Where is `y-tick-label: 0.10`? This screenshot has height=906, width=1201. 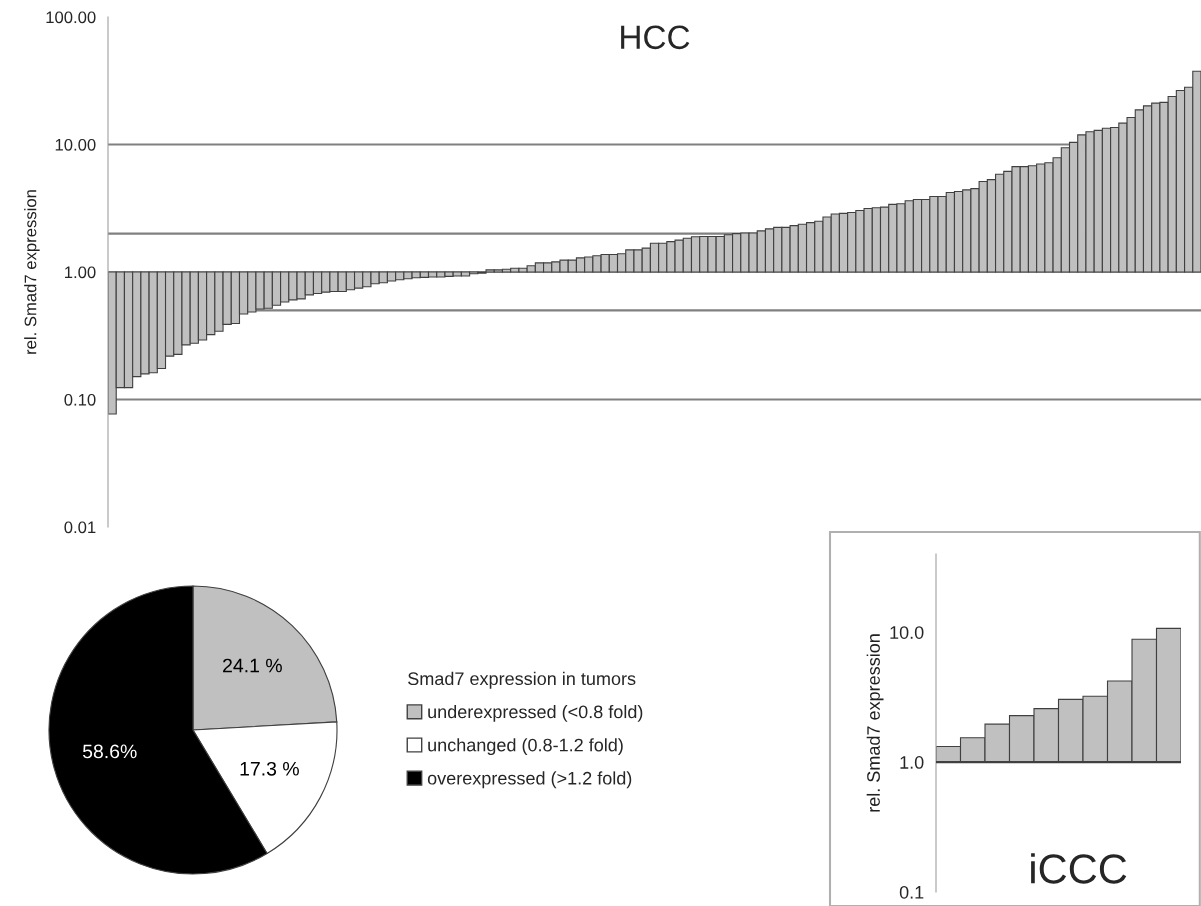
y-tick-label: 0.10 is located at coordinates (80, 399).